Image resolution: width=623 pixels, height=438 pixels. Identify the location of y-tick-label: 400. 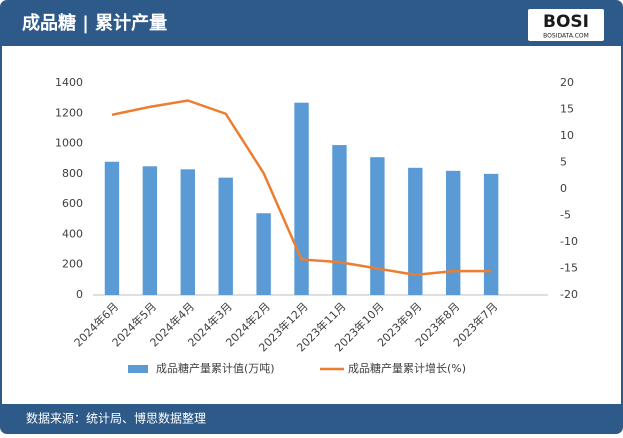
(72, 233).